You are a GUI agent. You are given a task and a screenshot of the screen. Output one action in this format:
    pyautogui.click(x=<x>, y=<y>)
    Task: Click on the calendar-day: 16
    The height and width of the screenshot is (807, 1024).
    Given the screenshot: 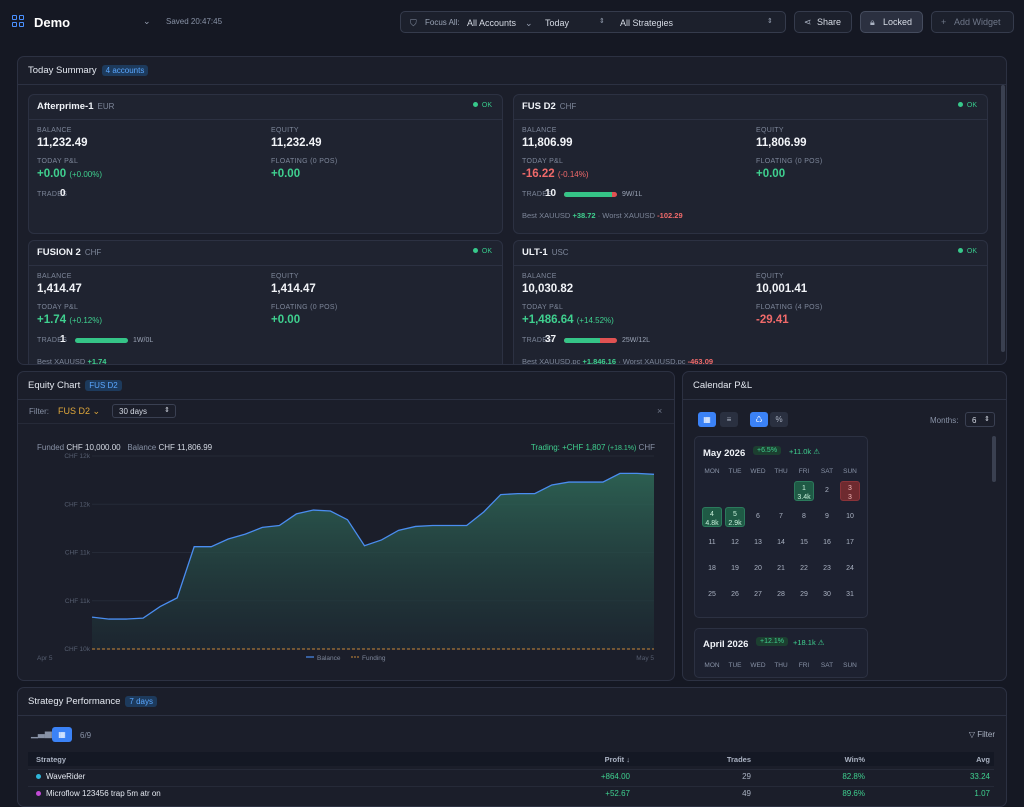 What is the action you would take?
    pyautogui.click(x=827, y=542)
    